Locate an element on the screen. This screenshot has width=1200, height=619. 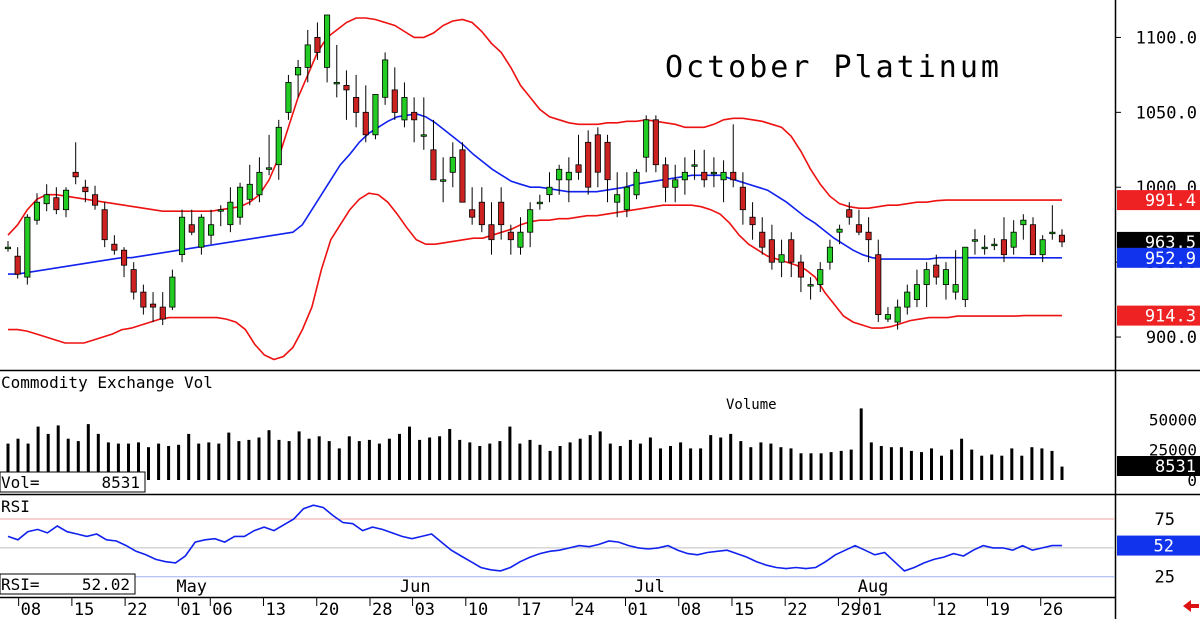
volume-tick-label: 0 is located at coordinates (1192, 480).